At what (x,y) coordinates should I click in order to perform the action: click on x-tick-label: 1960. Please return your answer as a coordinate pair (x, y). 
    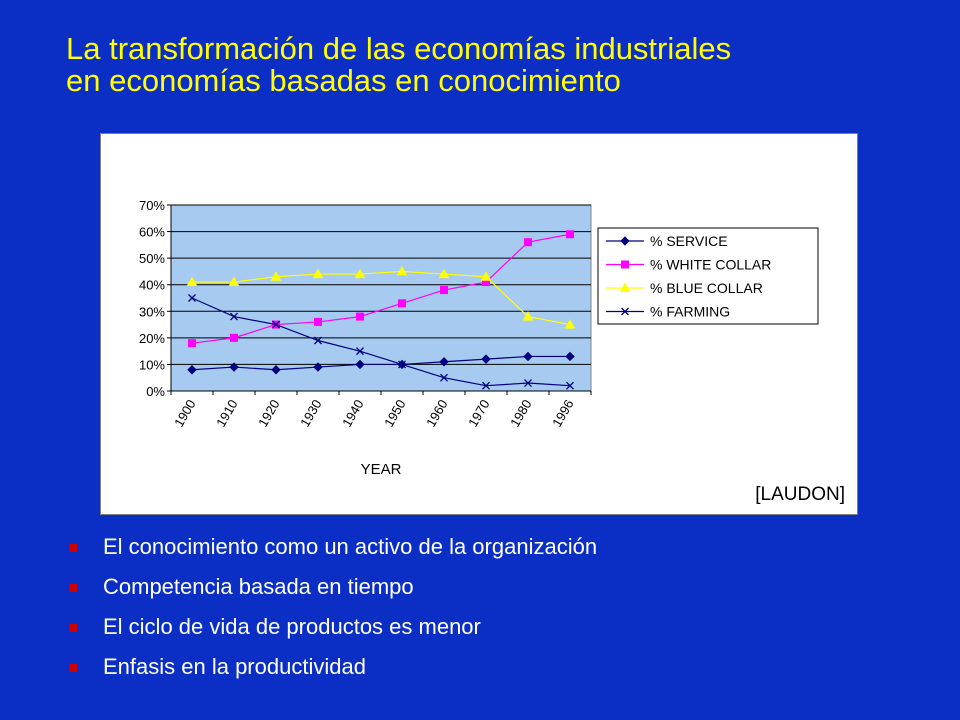
    Looking at the image, I should click on (436, 413).